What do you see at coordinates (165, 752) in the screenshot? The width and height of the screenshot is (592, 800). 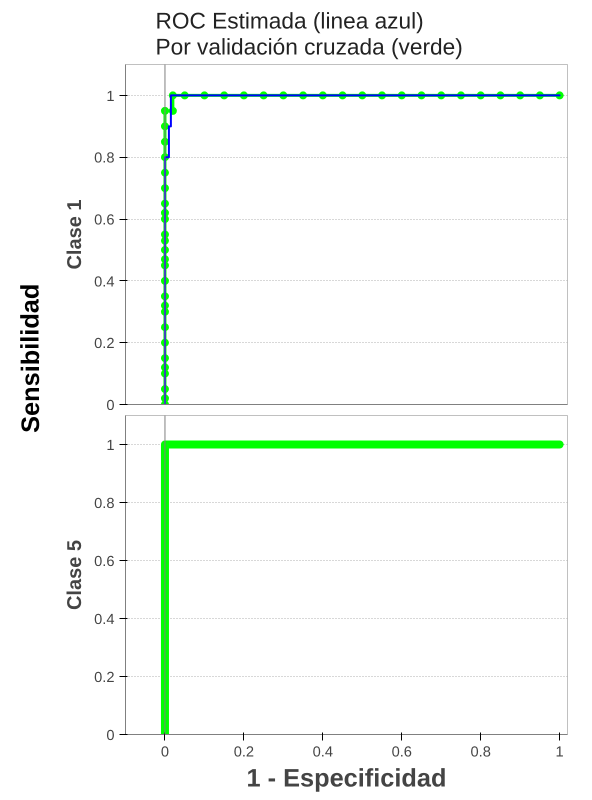 I see `x-tick-label: 0` at bounding box center [165, 752].